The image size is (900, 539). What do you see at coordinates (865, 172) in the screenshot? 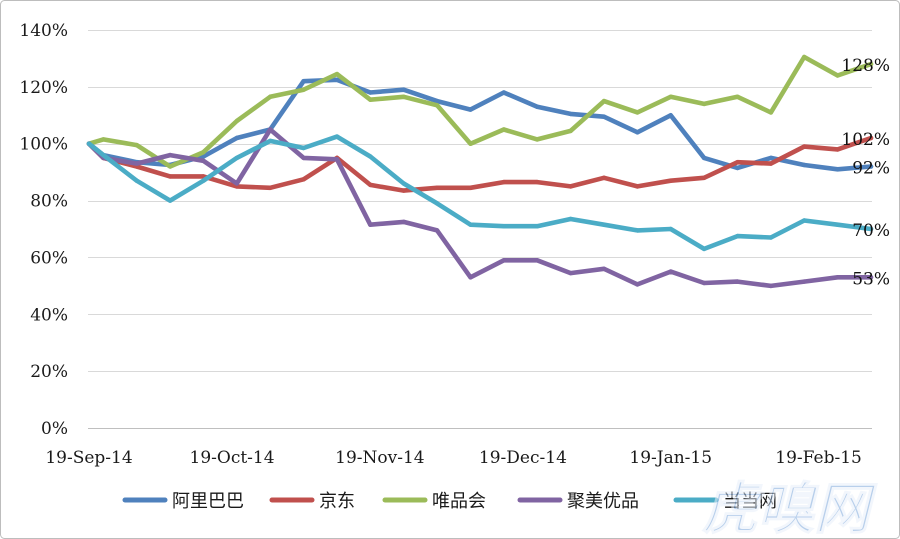
I see `end-value-labels: 92% 102% 128% 53% 70%` at bounding box center [865, 172].